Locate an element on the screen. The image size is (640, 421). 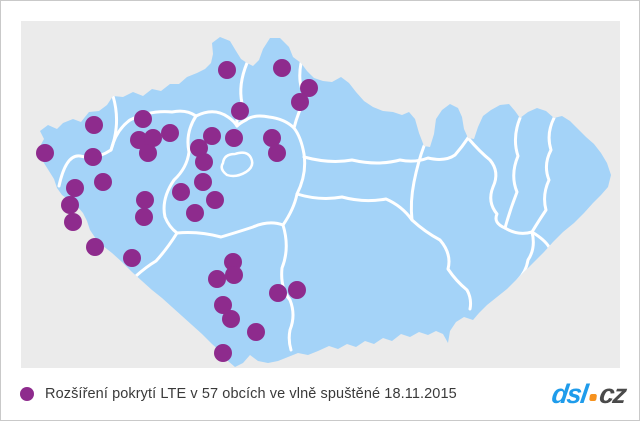
prague-enclave is located at coordinates (237, 164).